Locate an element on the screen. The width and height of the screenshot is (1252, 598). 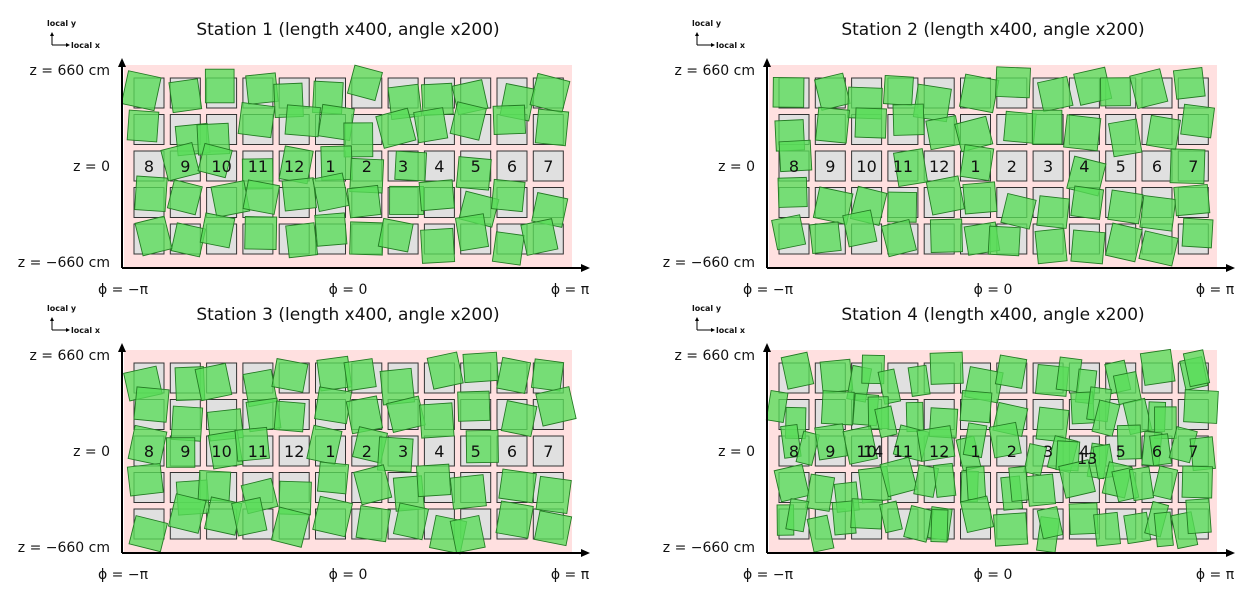
wheel-label: 7 is located at coordinates (548, 451).